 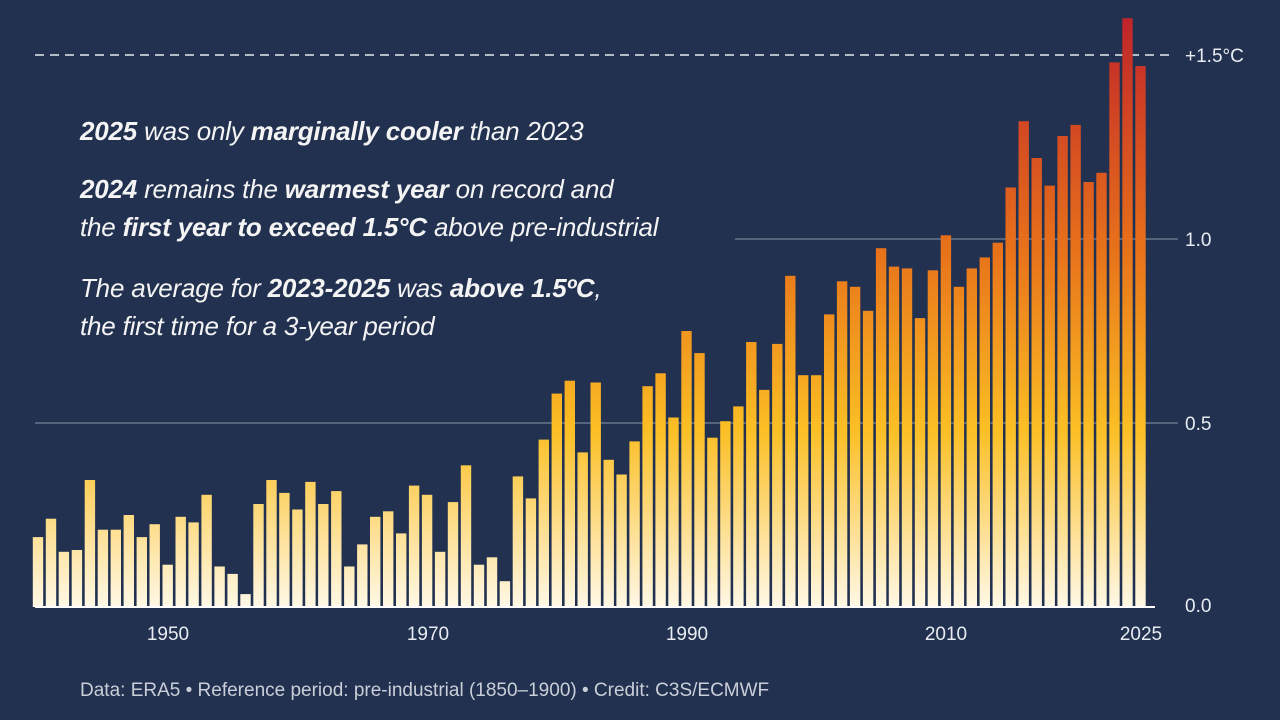 I want to click on bar-2003, so click(x=855, y=446).